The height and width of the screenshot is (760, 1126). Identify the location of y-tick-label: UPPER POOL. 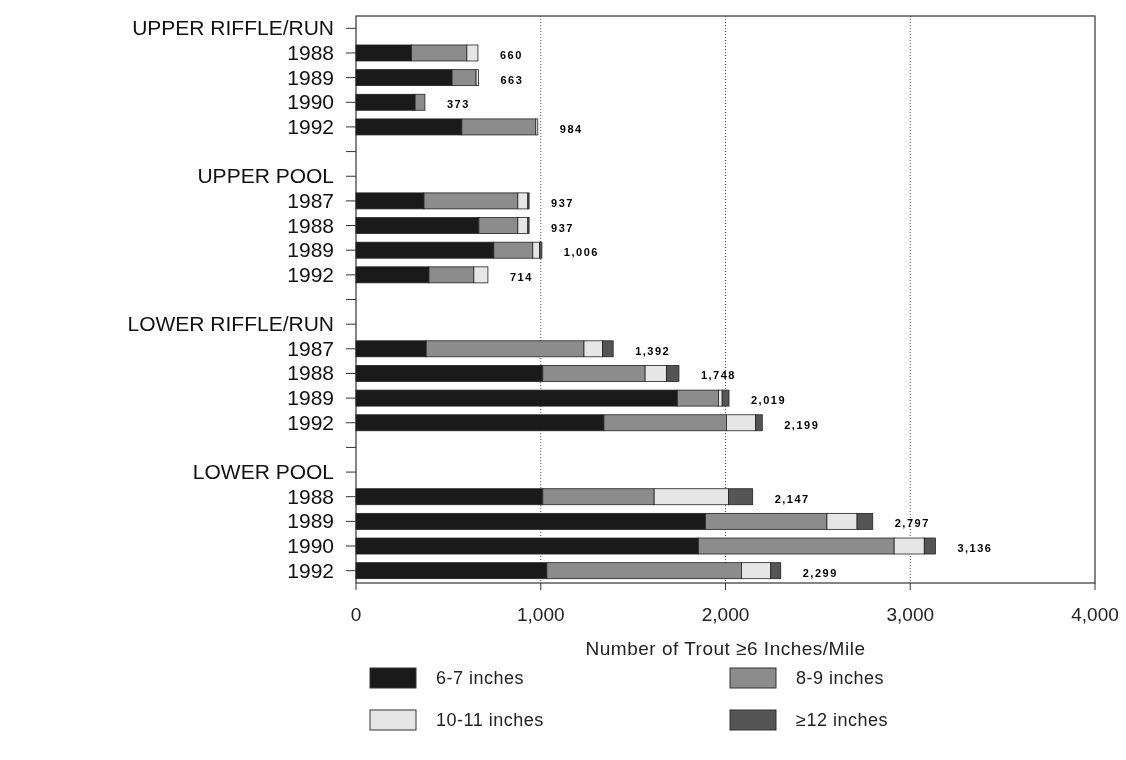
(265, 176).